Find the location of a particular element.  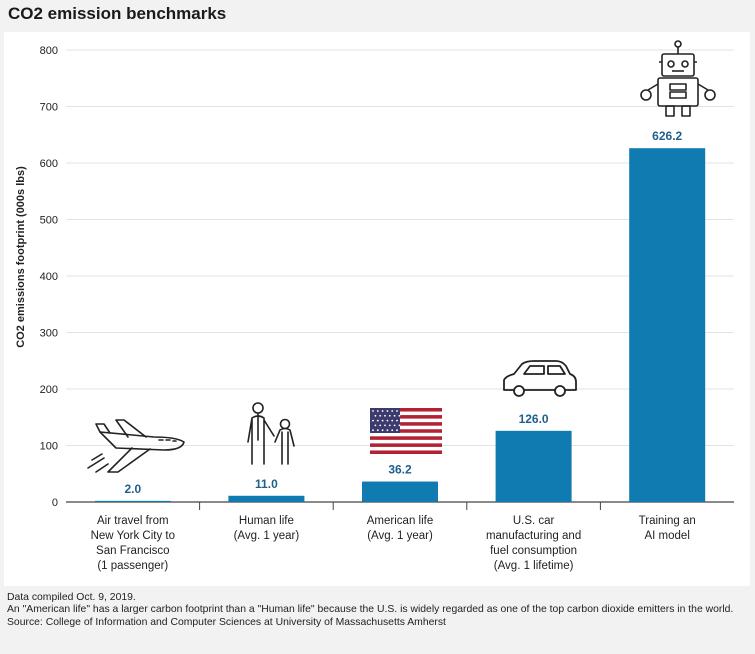

airplane-icon is located at coordinates (136, 446).